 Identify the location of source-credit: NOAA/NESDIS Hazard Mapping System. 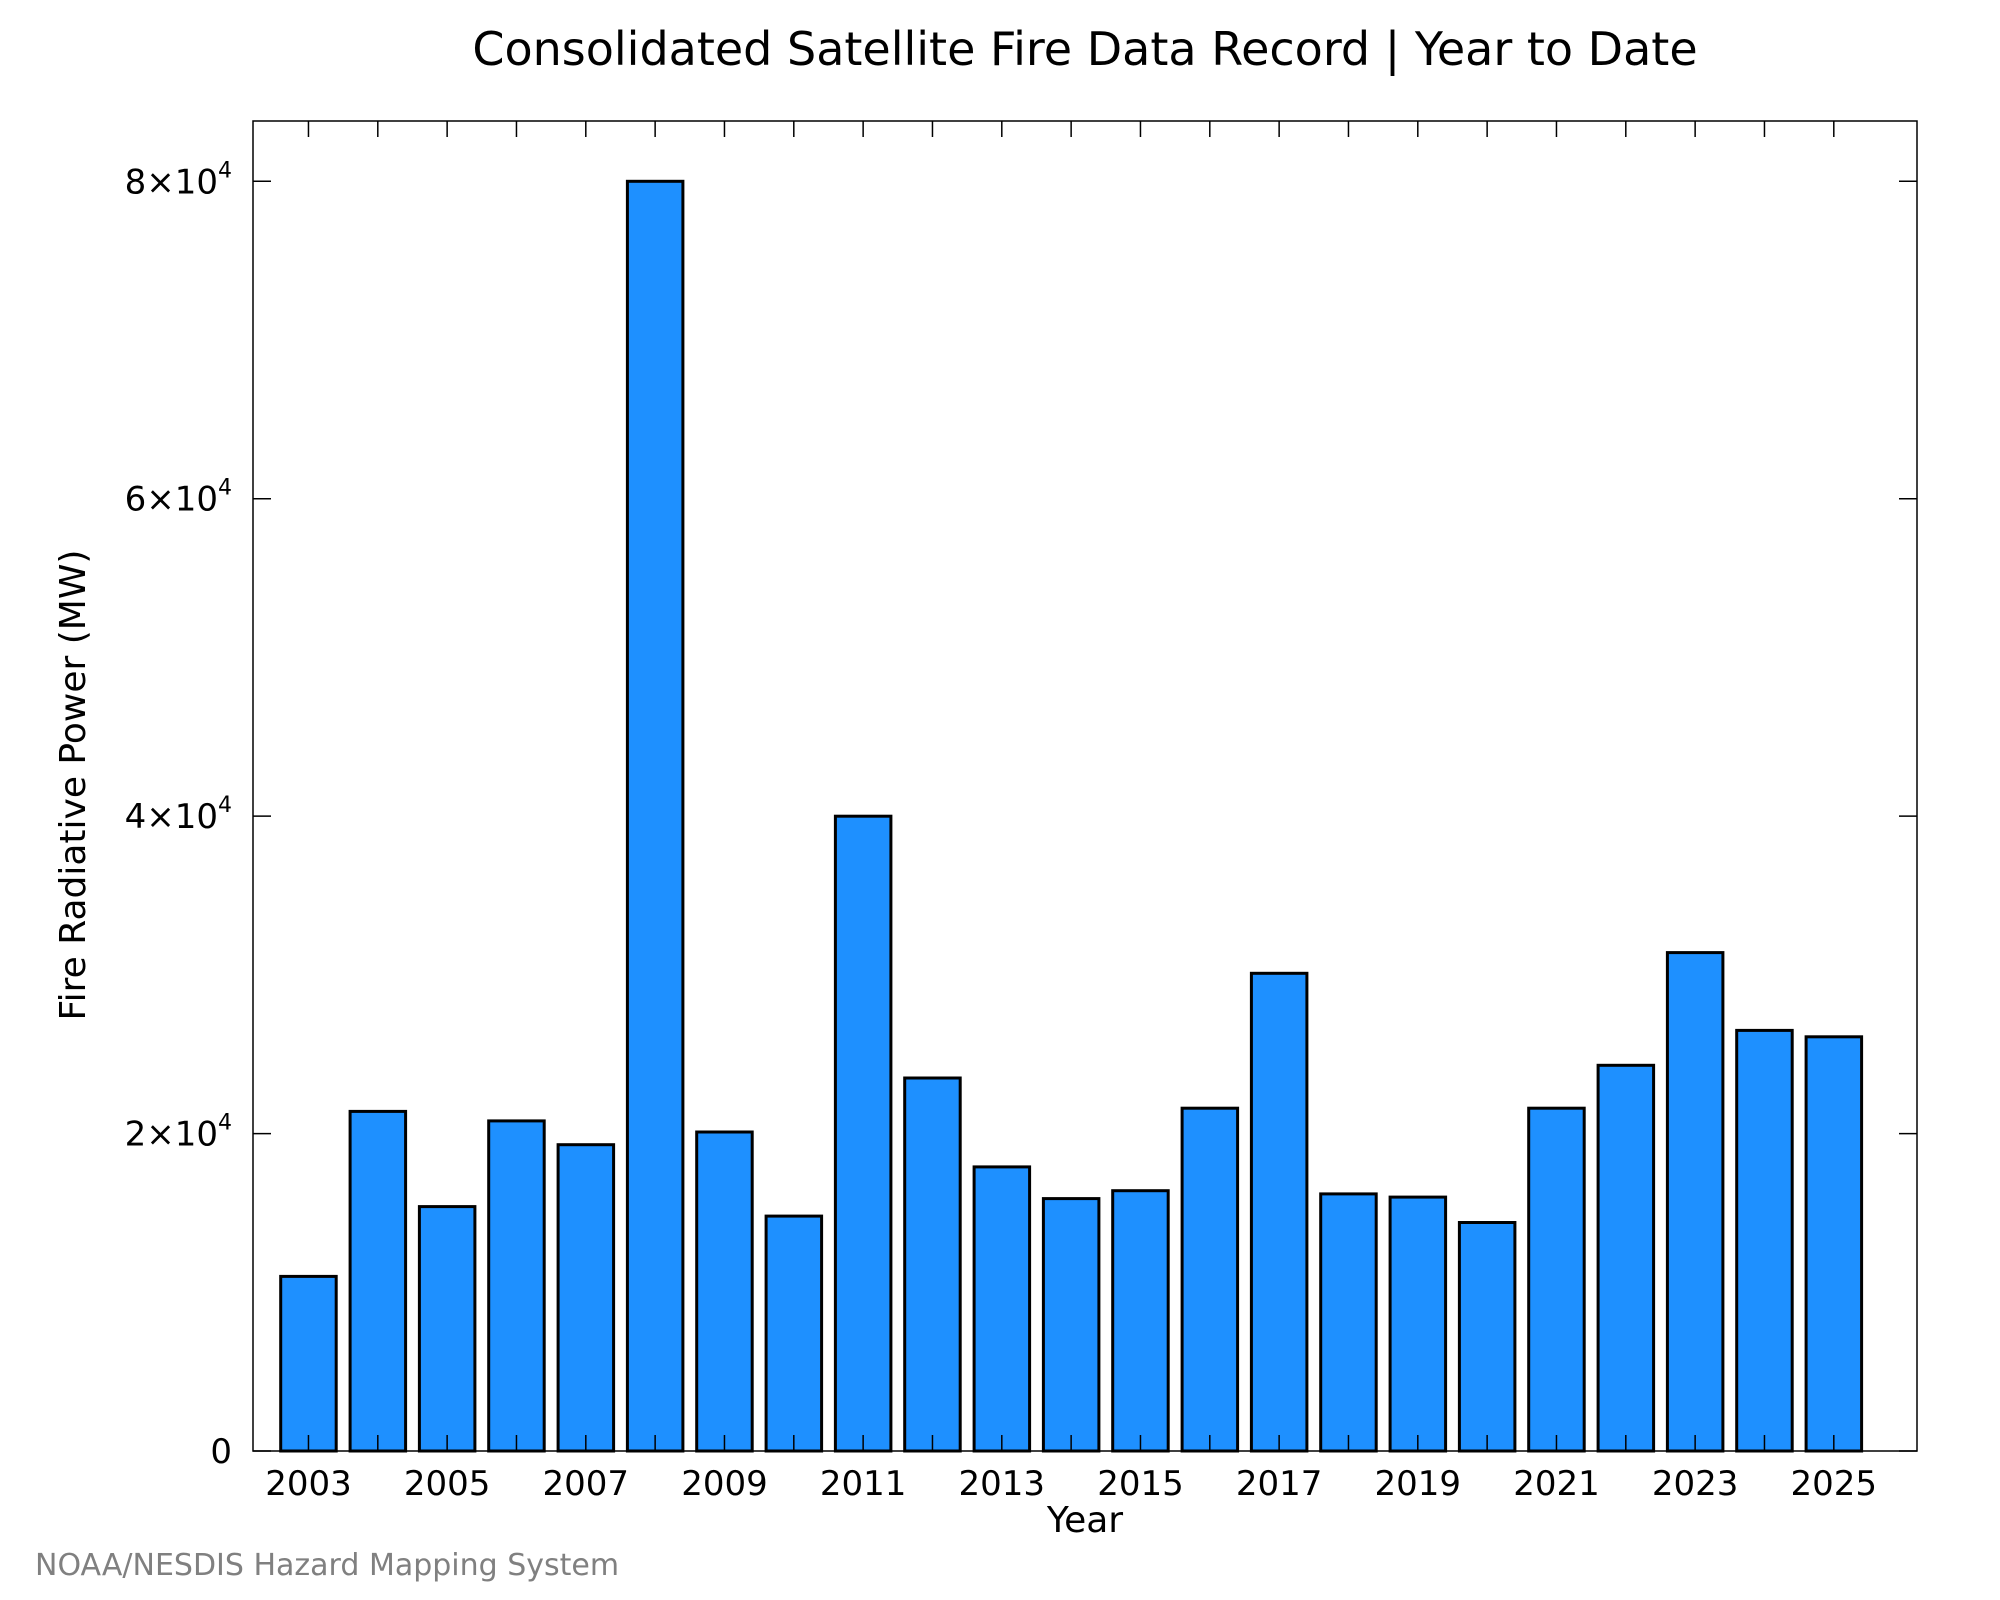
(327, 1565).